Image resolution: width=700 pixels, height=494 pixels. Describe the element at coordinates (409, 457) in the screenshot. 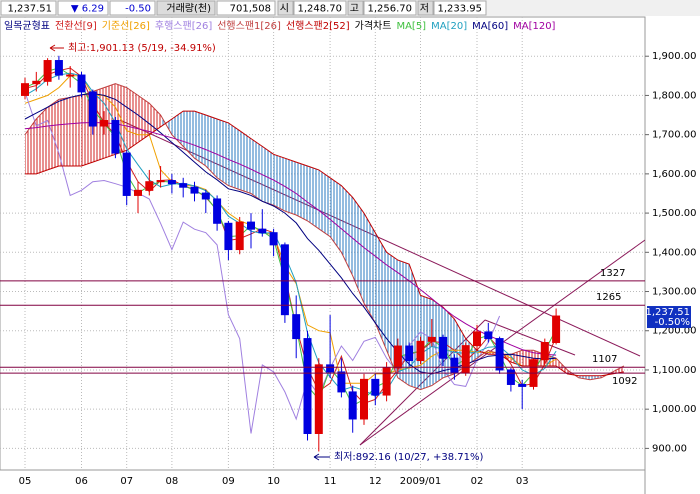

I see `low-note: 최저:892.16 (10/27, +38.71%)` at that location.